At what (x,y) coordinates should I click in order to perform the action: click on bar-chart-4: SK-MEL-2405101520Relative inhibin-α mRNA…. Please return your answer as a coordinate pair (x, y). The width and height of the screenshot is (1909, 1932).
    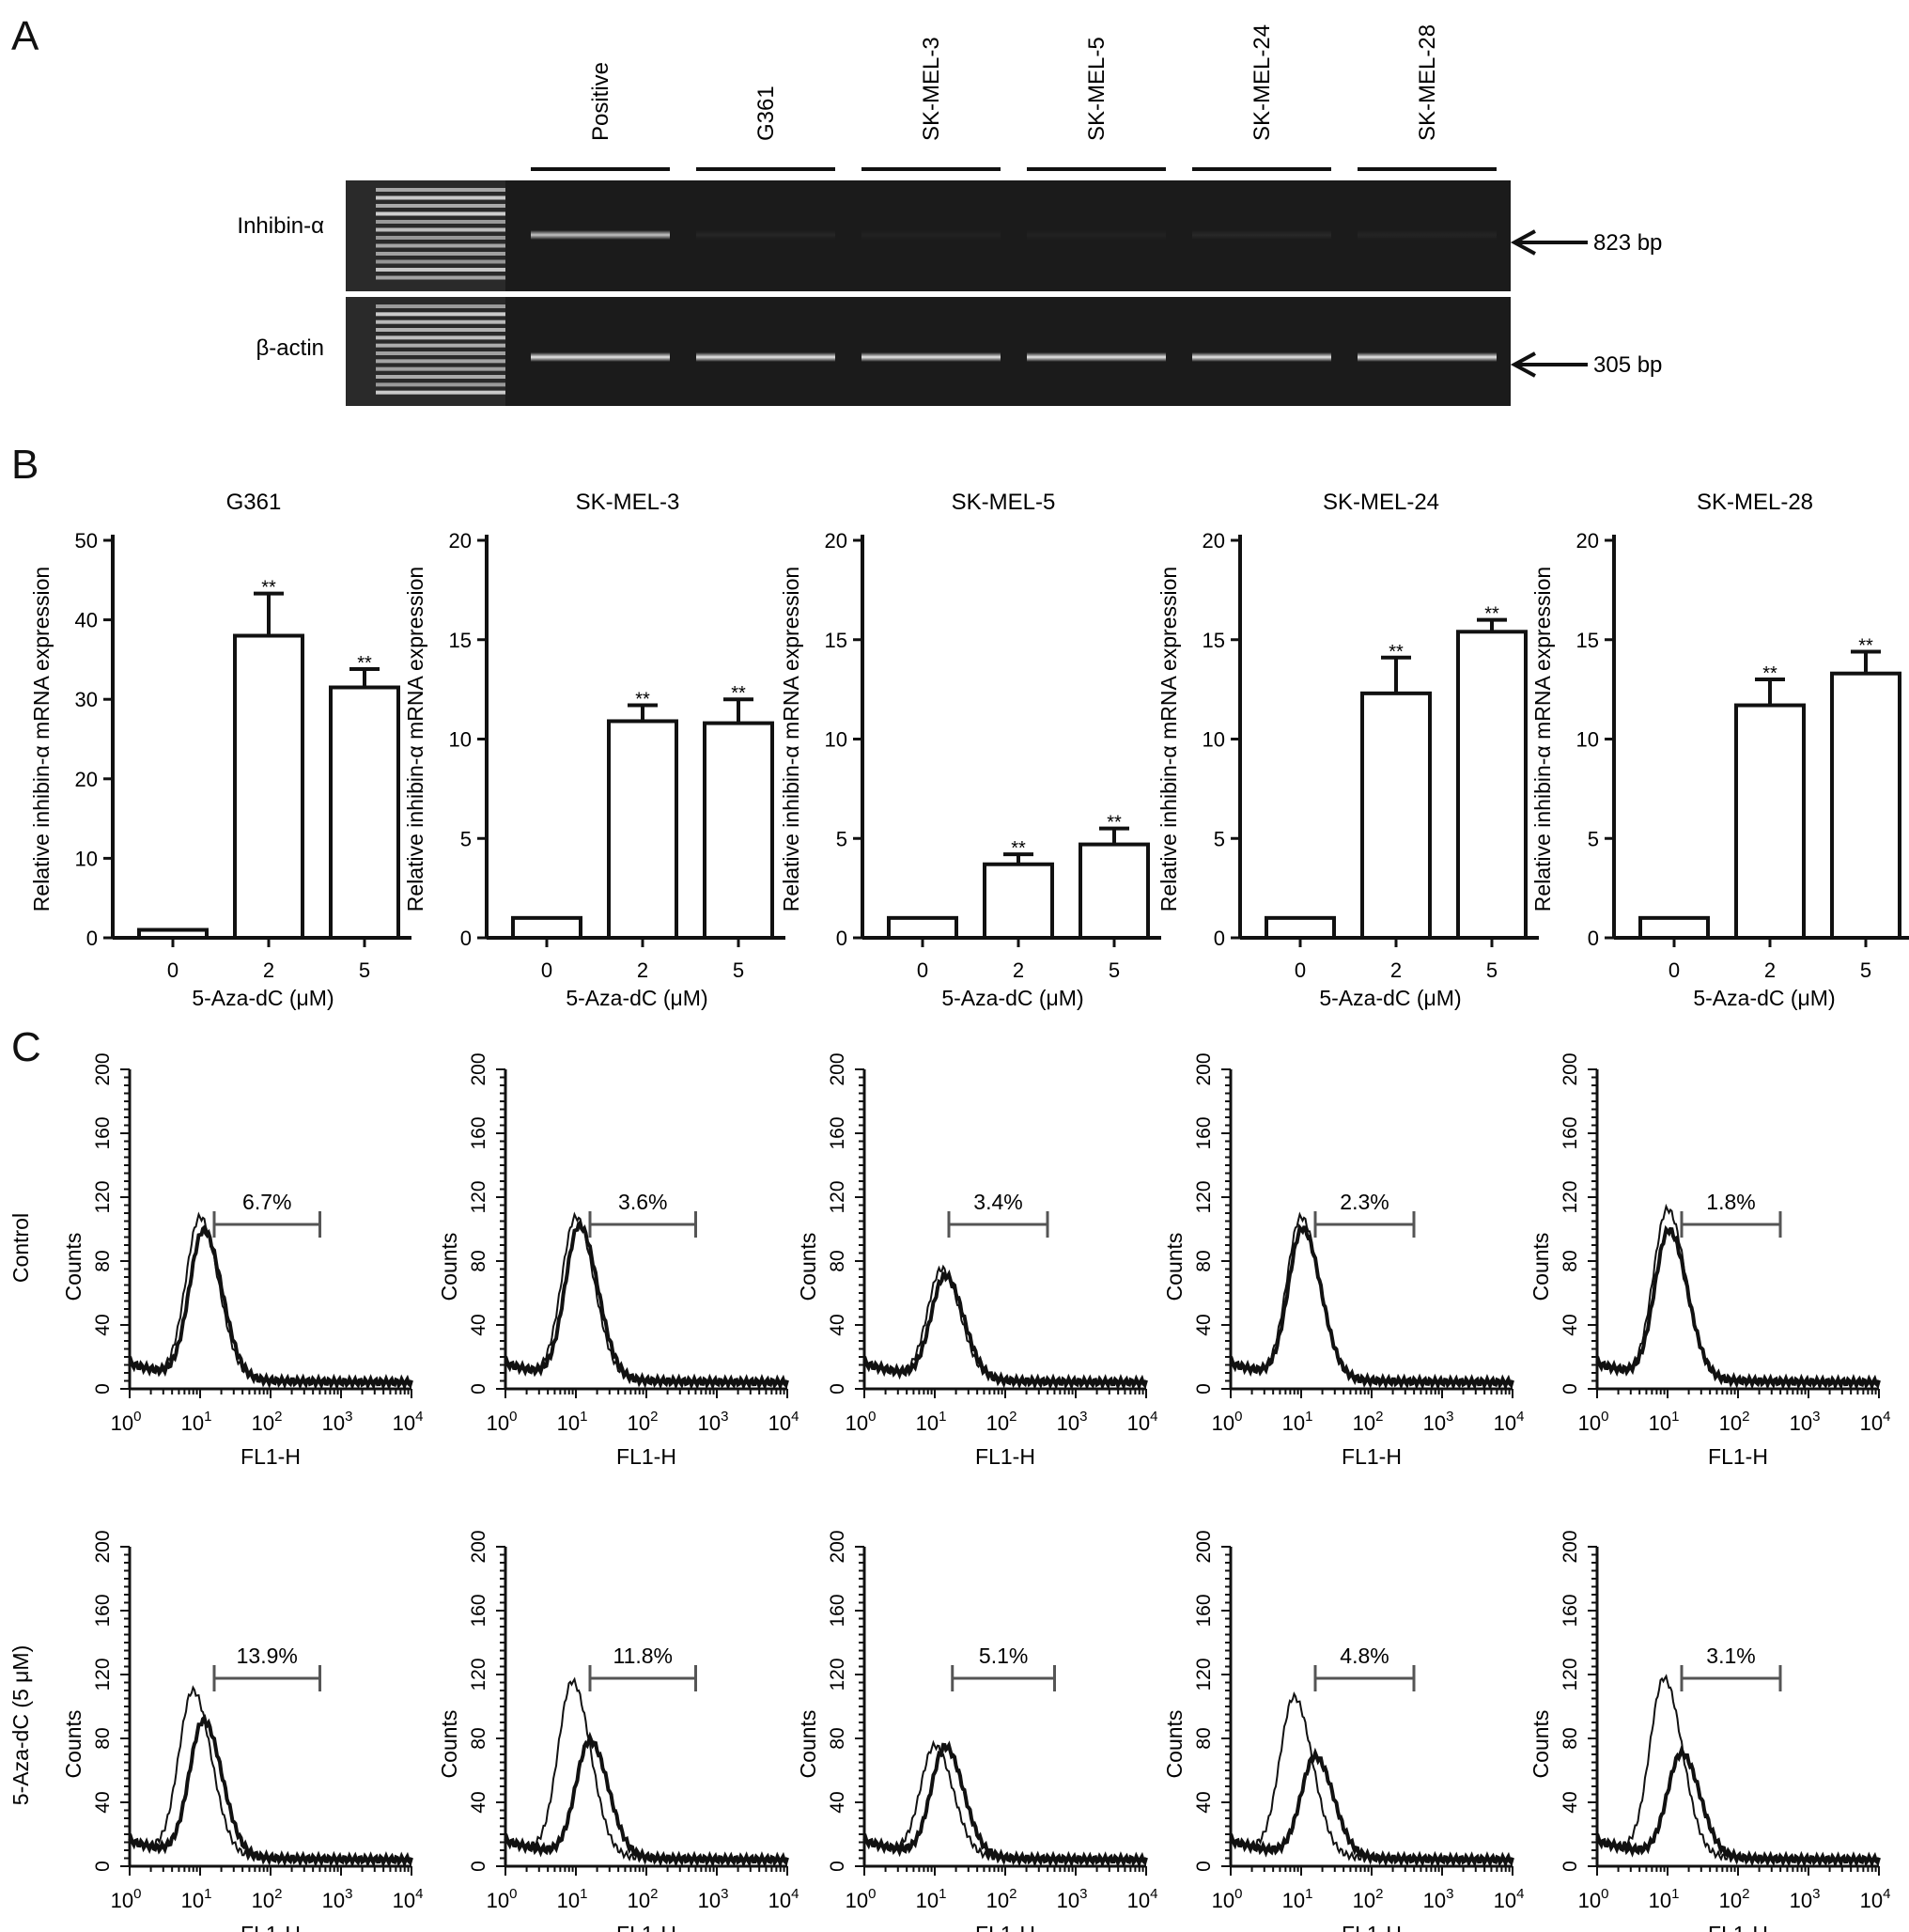
    Looking at the image, I should click on (1347, 750).